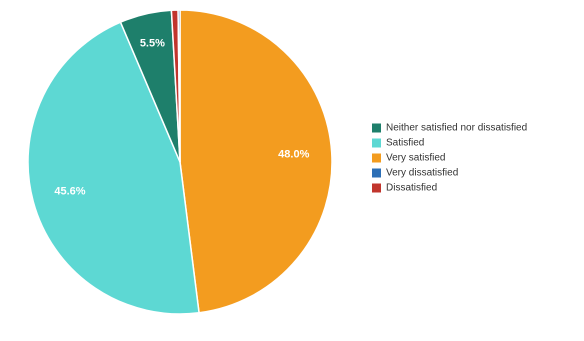 The width and height of the screenshot is (584, 341). What do you see at coordinates (411, 188) in the screenshot?
I see `legend-label-dissatisfied: Dissatisfied` at bounding box center [411, 188].